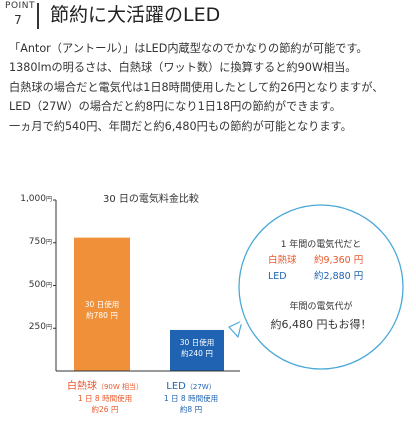 The height and width of the screenshot is (437, 416). What do you see at coordinates (316, 260) in the screenshot?
I see `bubble-row-incandescent: 白熱球 約9,360 円` at bounding box center [316, 260].